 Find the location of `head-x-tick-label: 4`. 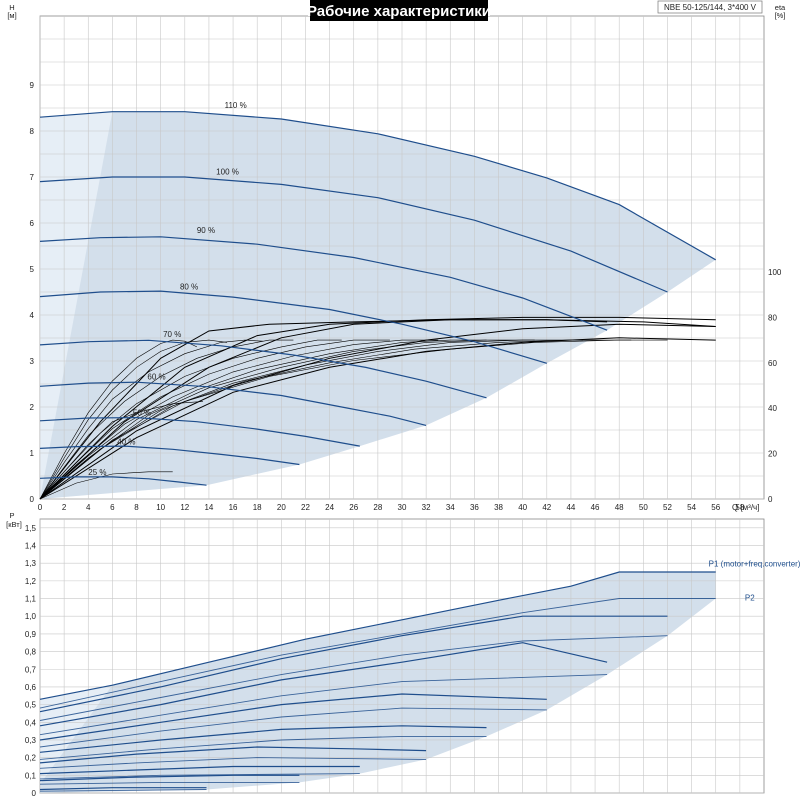

head-x-tick-label: 4 is located at coordinates (88, 507).